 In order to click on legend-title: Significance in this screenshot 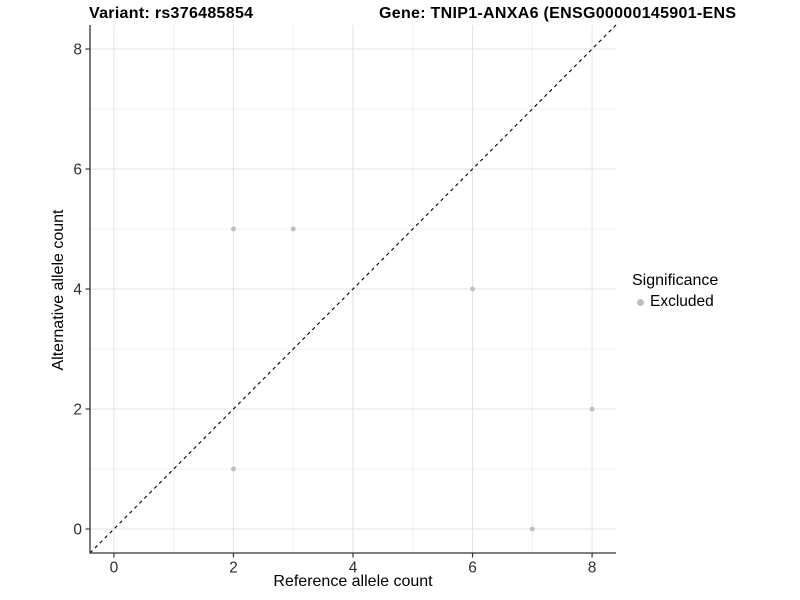, I will do `click(675, 280)`.